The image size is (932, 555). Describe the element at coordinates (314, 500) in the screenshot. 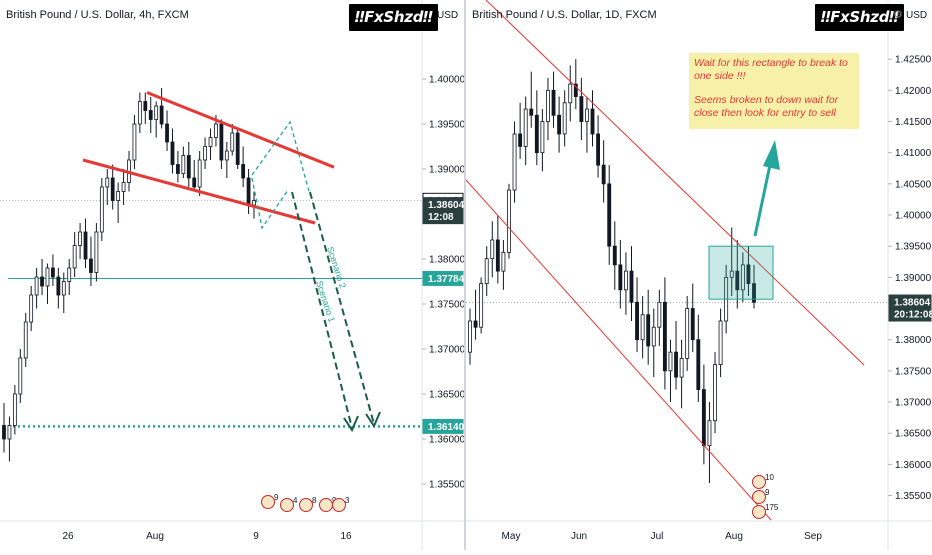

I see `economic-event-count: 8` at that location.